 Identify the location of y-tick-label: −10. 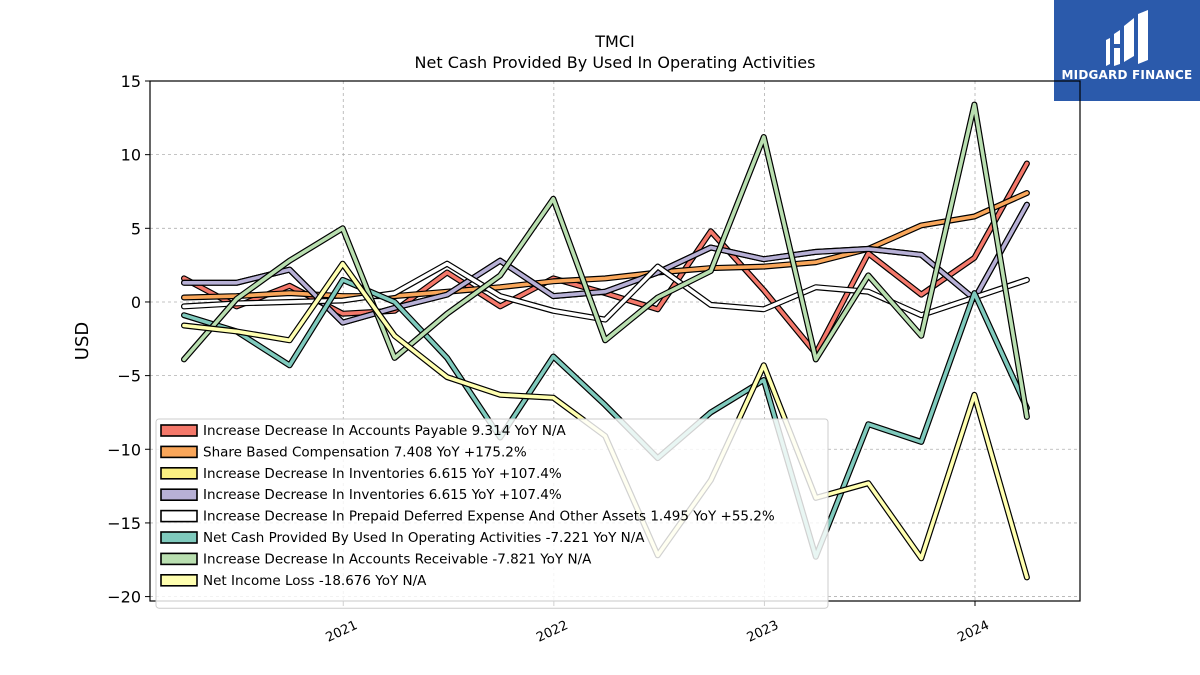
(124, 449).